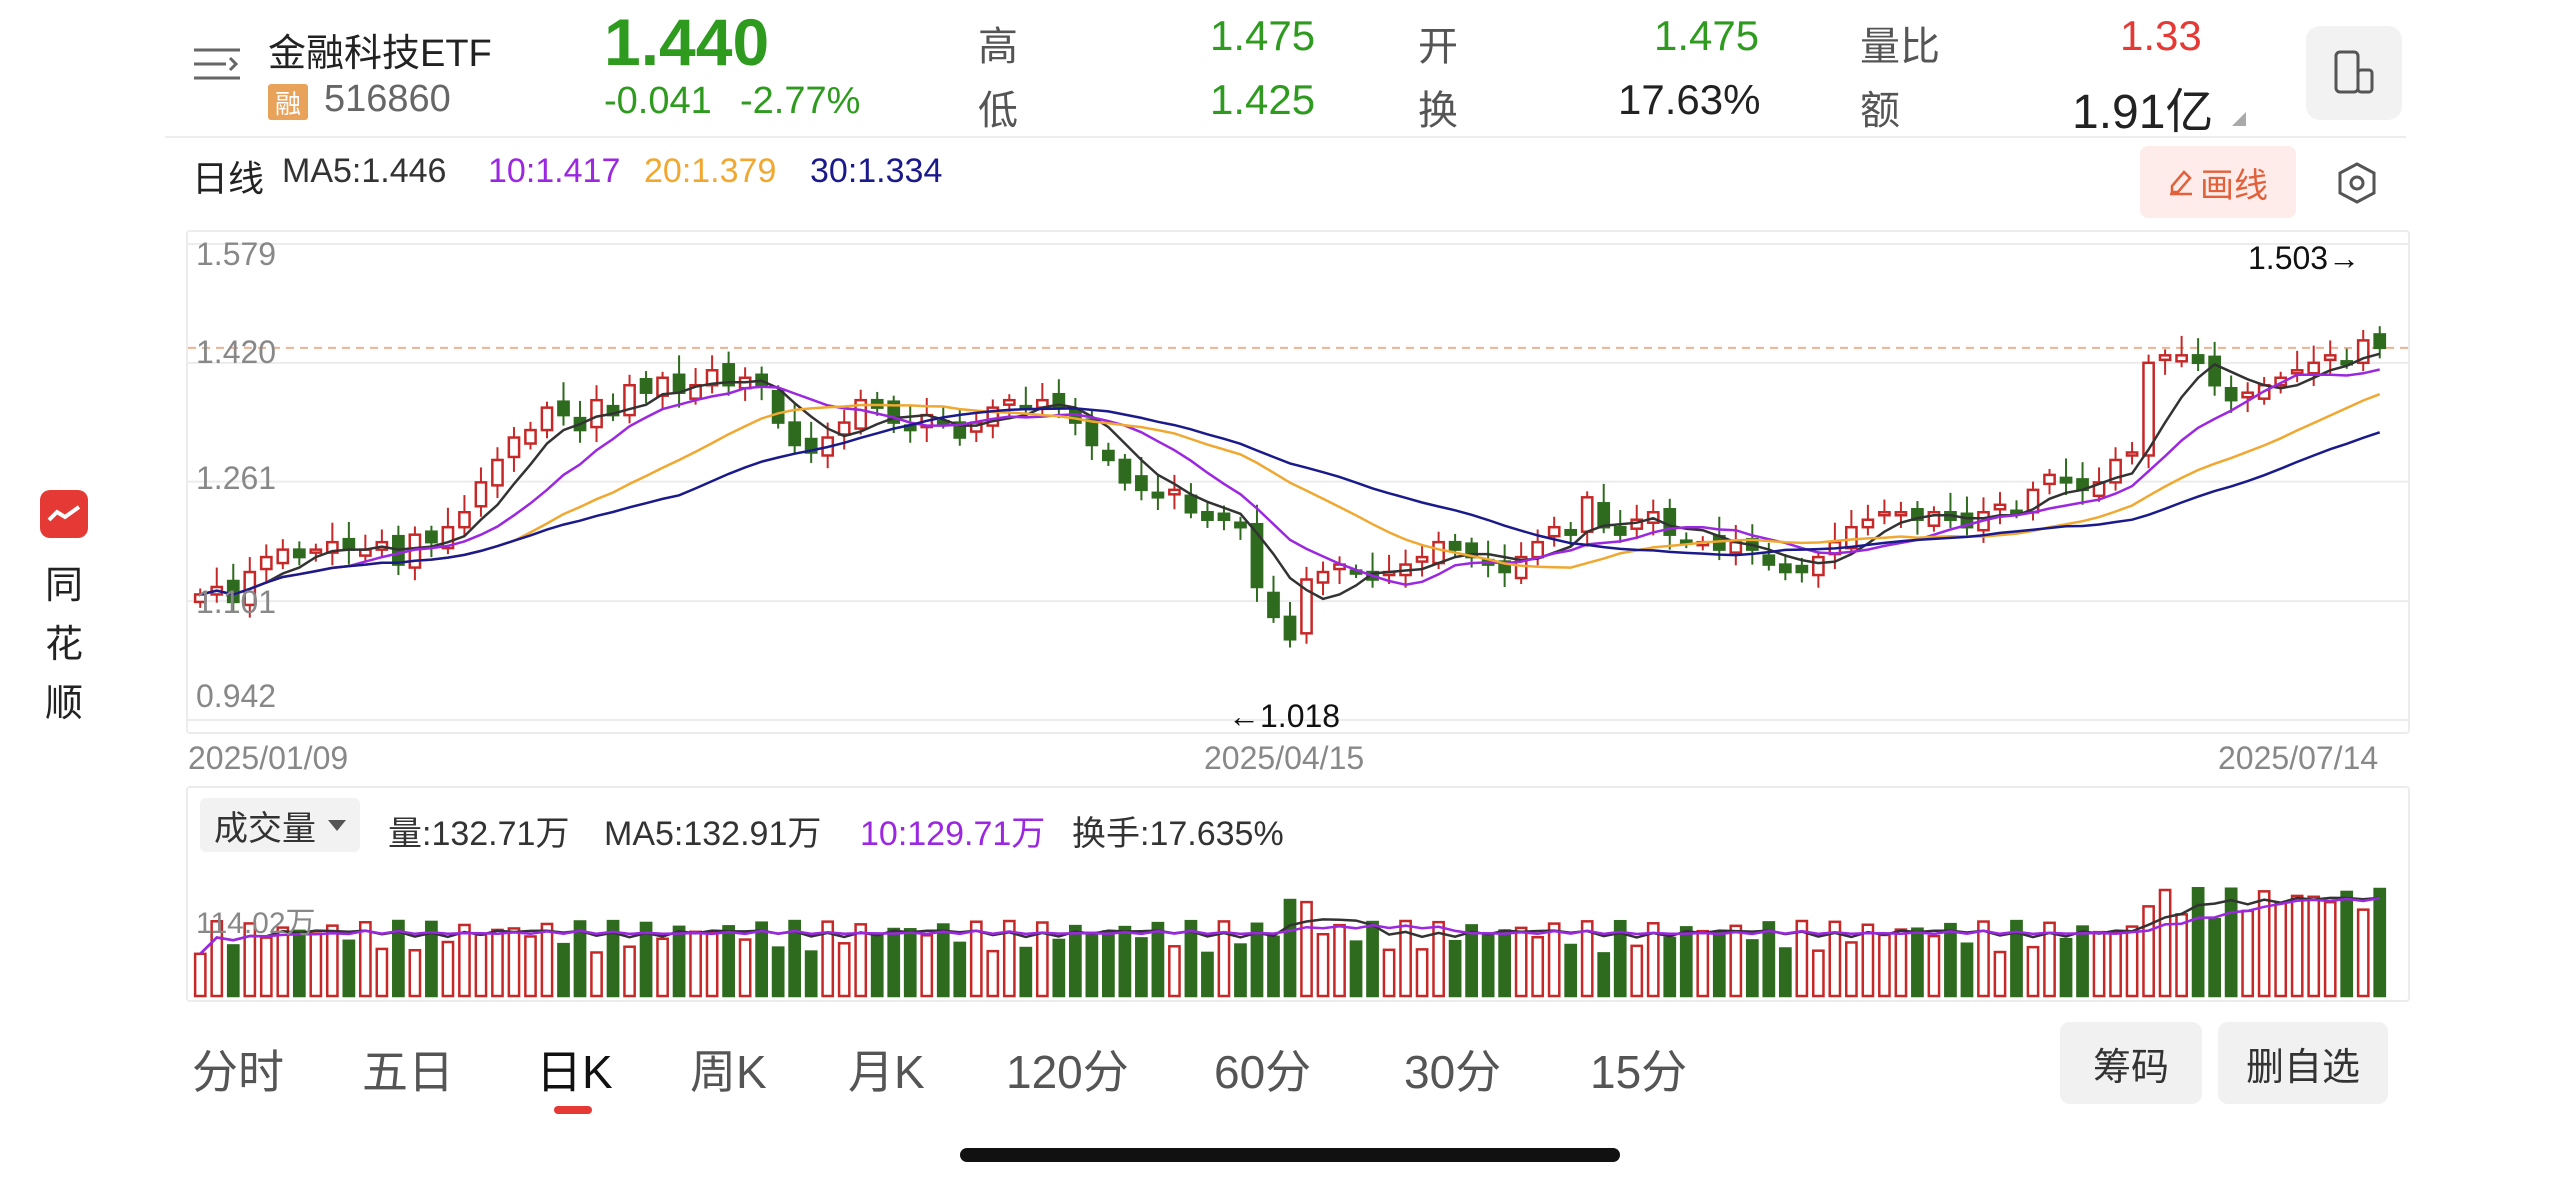 The width and height of the screenshot is (2556, 1179). I want to click on tab-120min: 120分, so click(1067, 1072).